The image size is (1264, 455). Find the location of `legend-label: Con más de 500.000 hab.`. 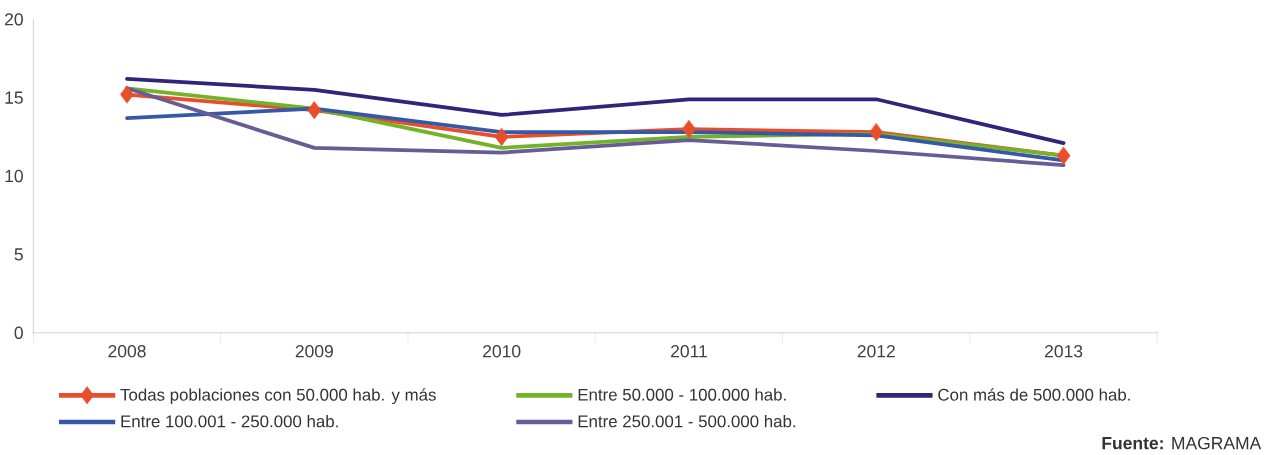

legend-label: Con más de 500.000 hab. is located at coordinates (1034, 394).